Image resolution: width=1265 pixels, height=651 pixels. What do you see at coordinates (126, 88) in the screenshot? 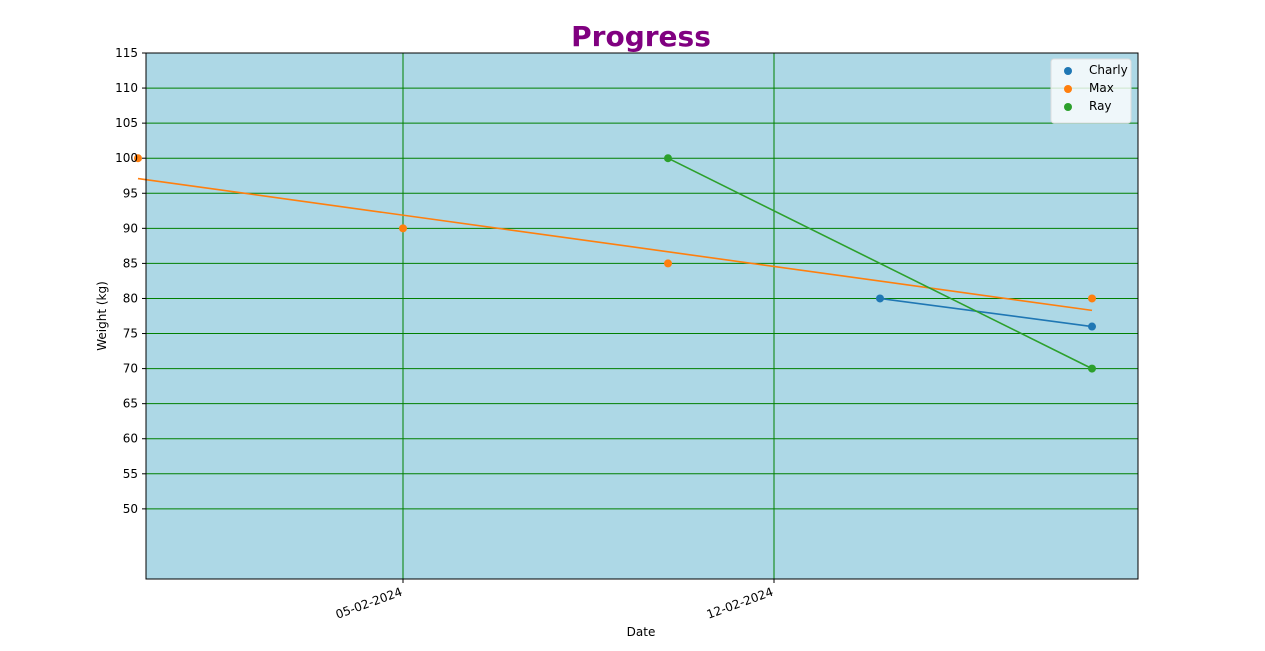
I see `y-tick-label: 110` at bounding box center [126, 88].